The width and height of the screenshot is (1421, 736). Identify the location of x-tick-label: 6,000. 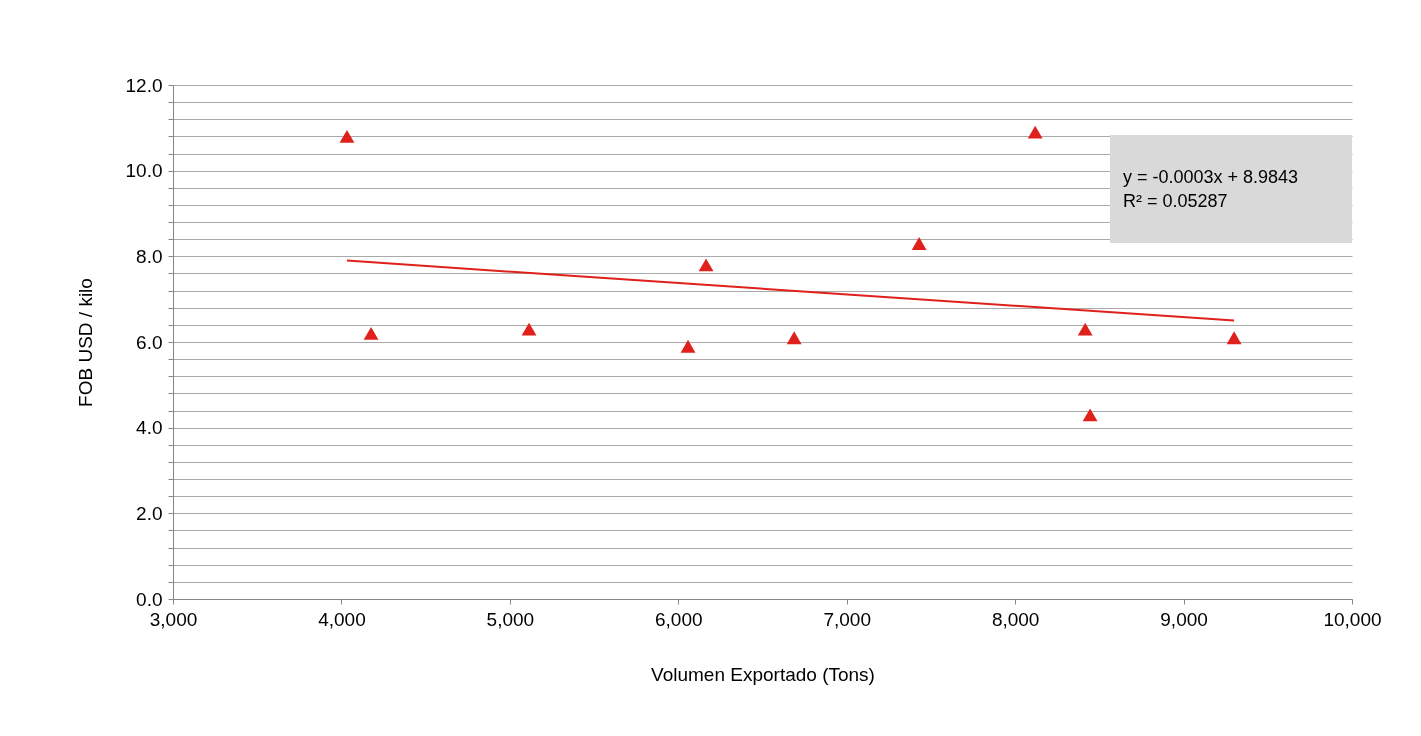
(679, 619).